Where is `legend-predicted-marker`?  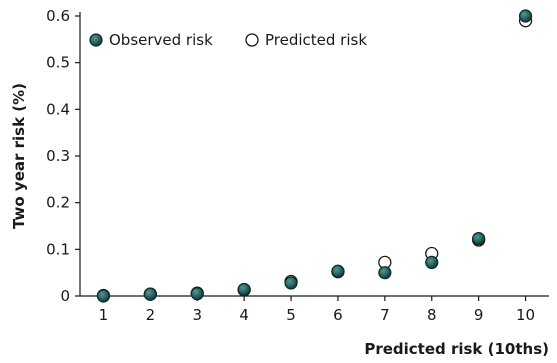 legend-predicted-marker is located at coordinates (252, 40).